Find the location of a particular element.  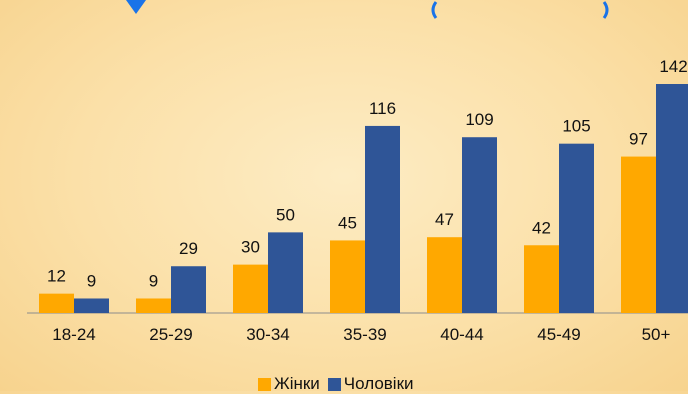

value-label-men-30-34: 50 is located at coordinates (285, 214).